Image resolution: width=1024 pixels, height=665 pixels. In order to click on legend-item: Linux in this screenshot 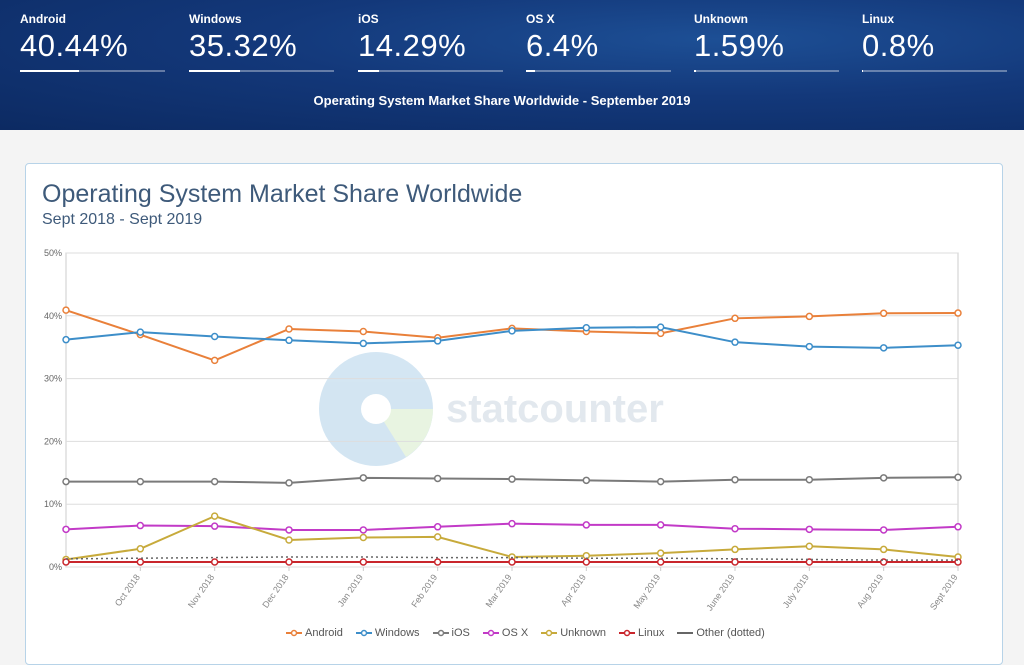, I will do `click(641, 633)`.